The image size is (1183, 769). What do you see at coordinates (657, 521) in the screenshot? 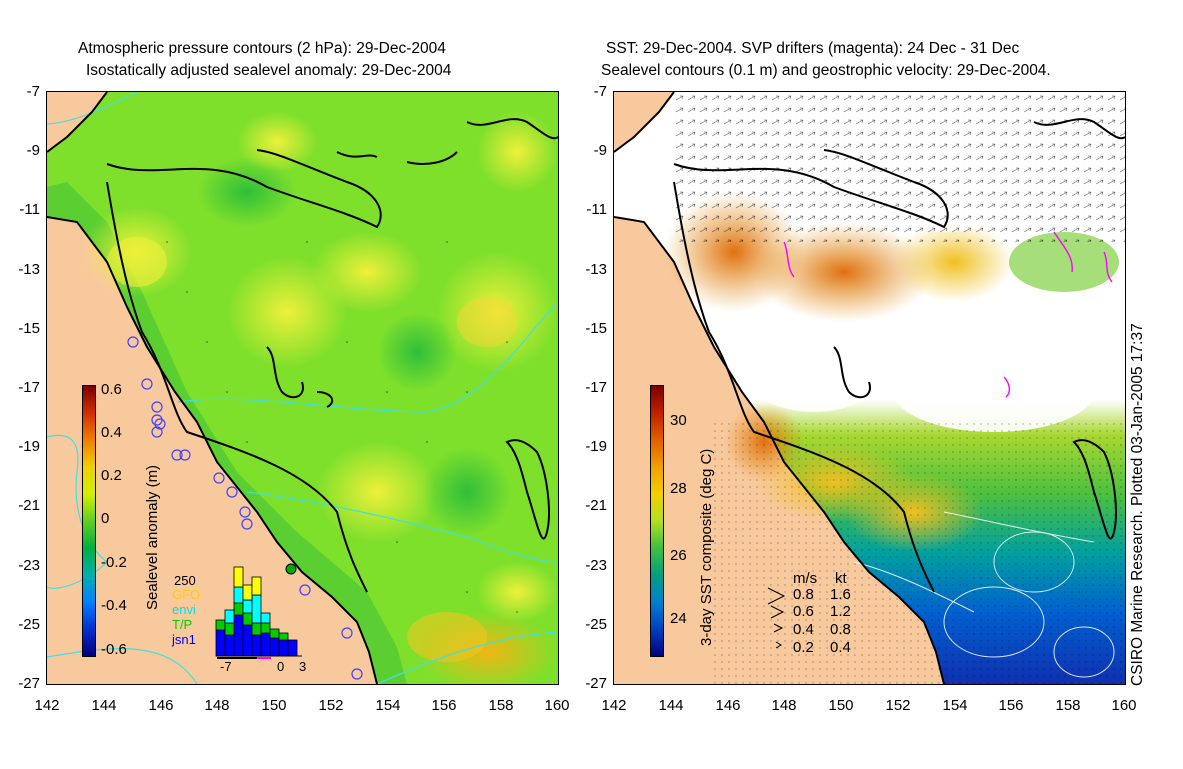
I see `right-colorbar` at bounding box center [657, 521].